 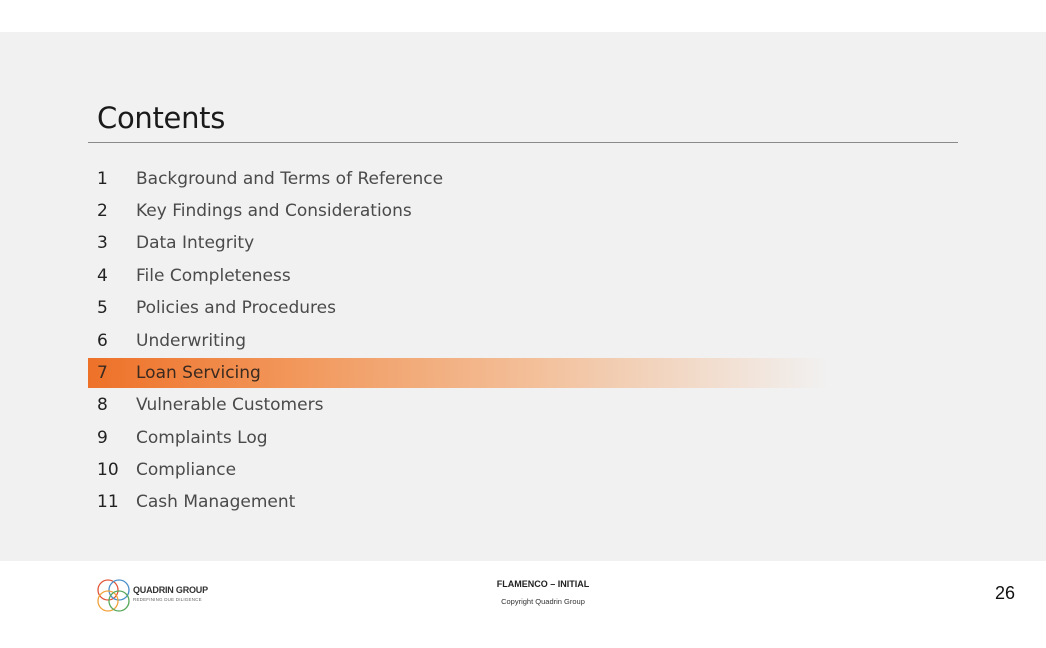 I want to click on toc-item-label: Data Integrity, so click(x=195, y=243).